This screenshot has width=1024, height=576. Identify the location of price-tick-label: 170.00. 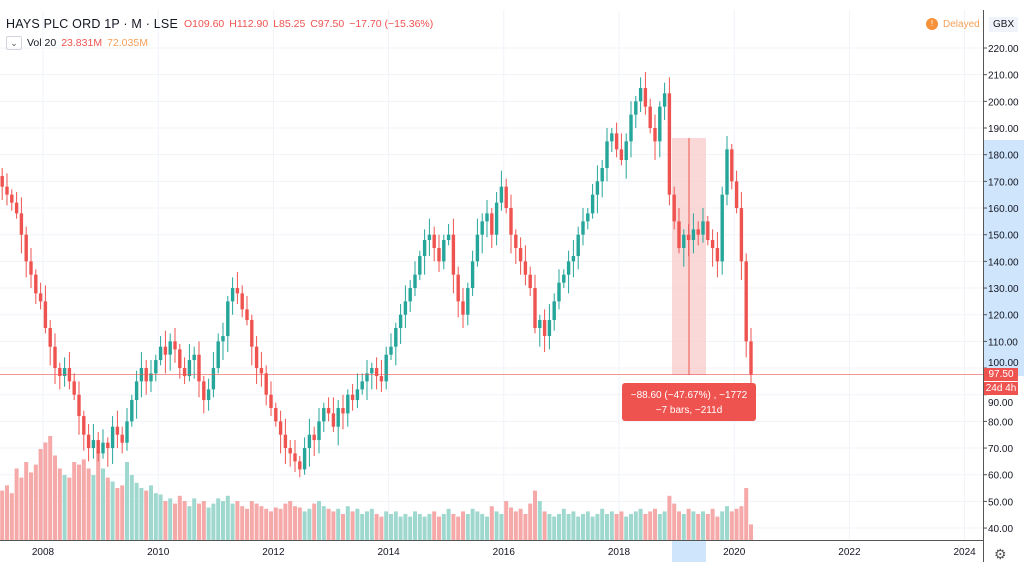
(1003, 182).